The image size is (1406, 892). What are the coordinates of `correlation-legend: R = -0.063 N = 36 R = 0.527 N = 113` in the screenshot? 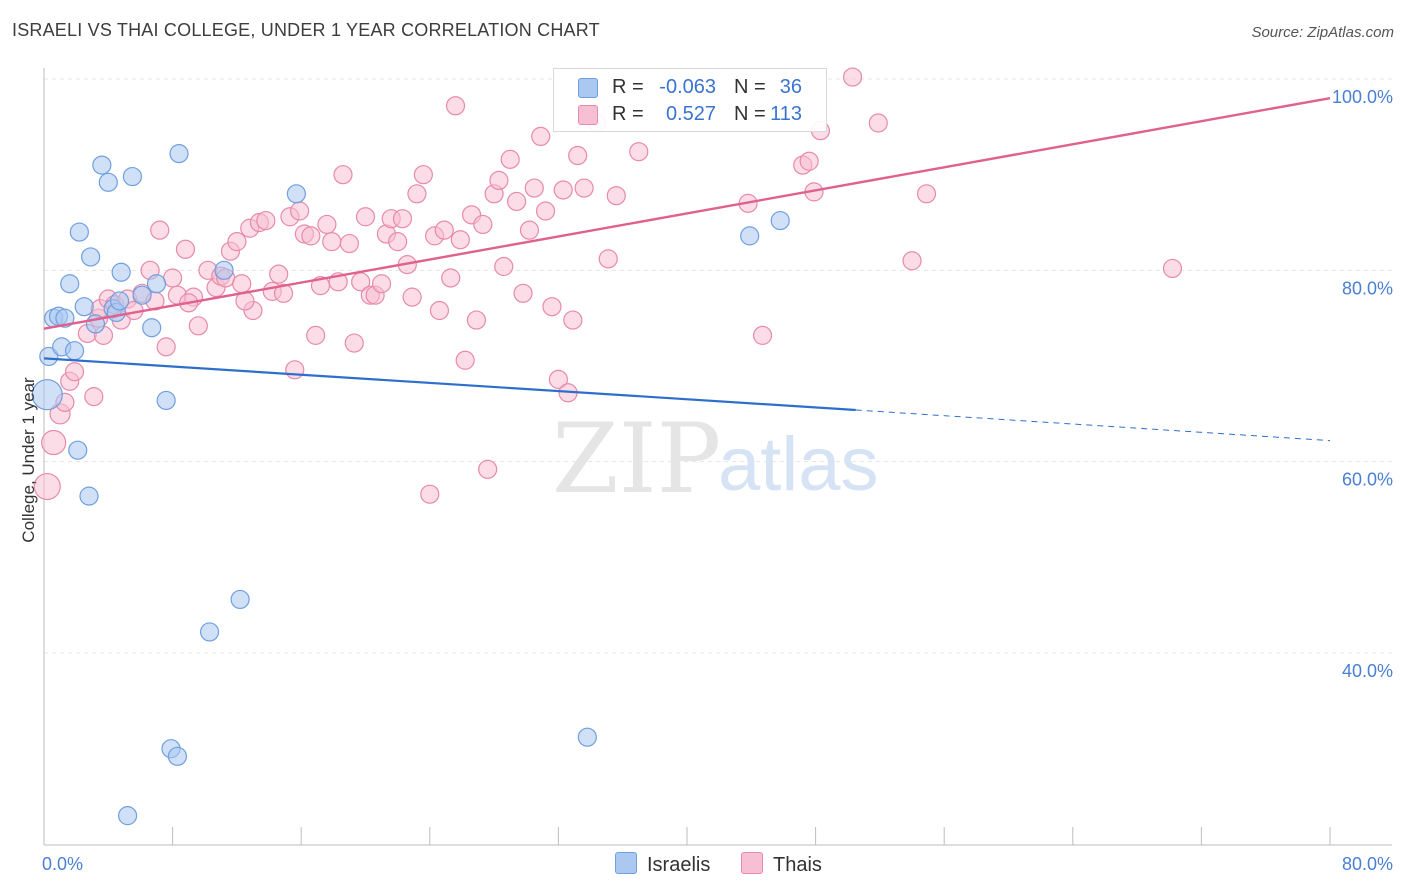 It's located at (690, 100).